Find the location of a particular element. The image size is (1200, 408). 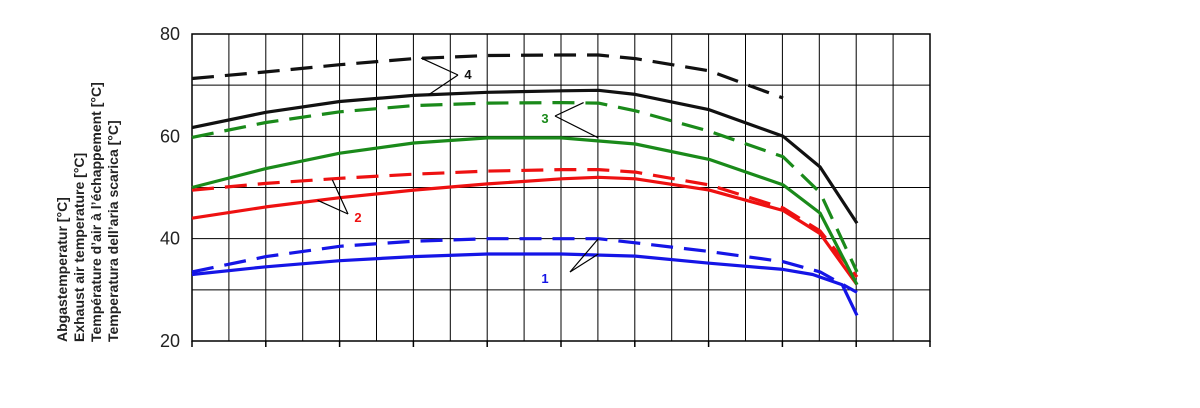

callout-label-4: 4 is located at coordinates (468, 74).